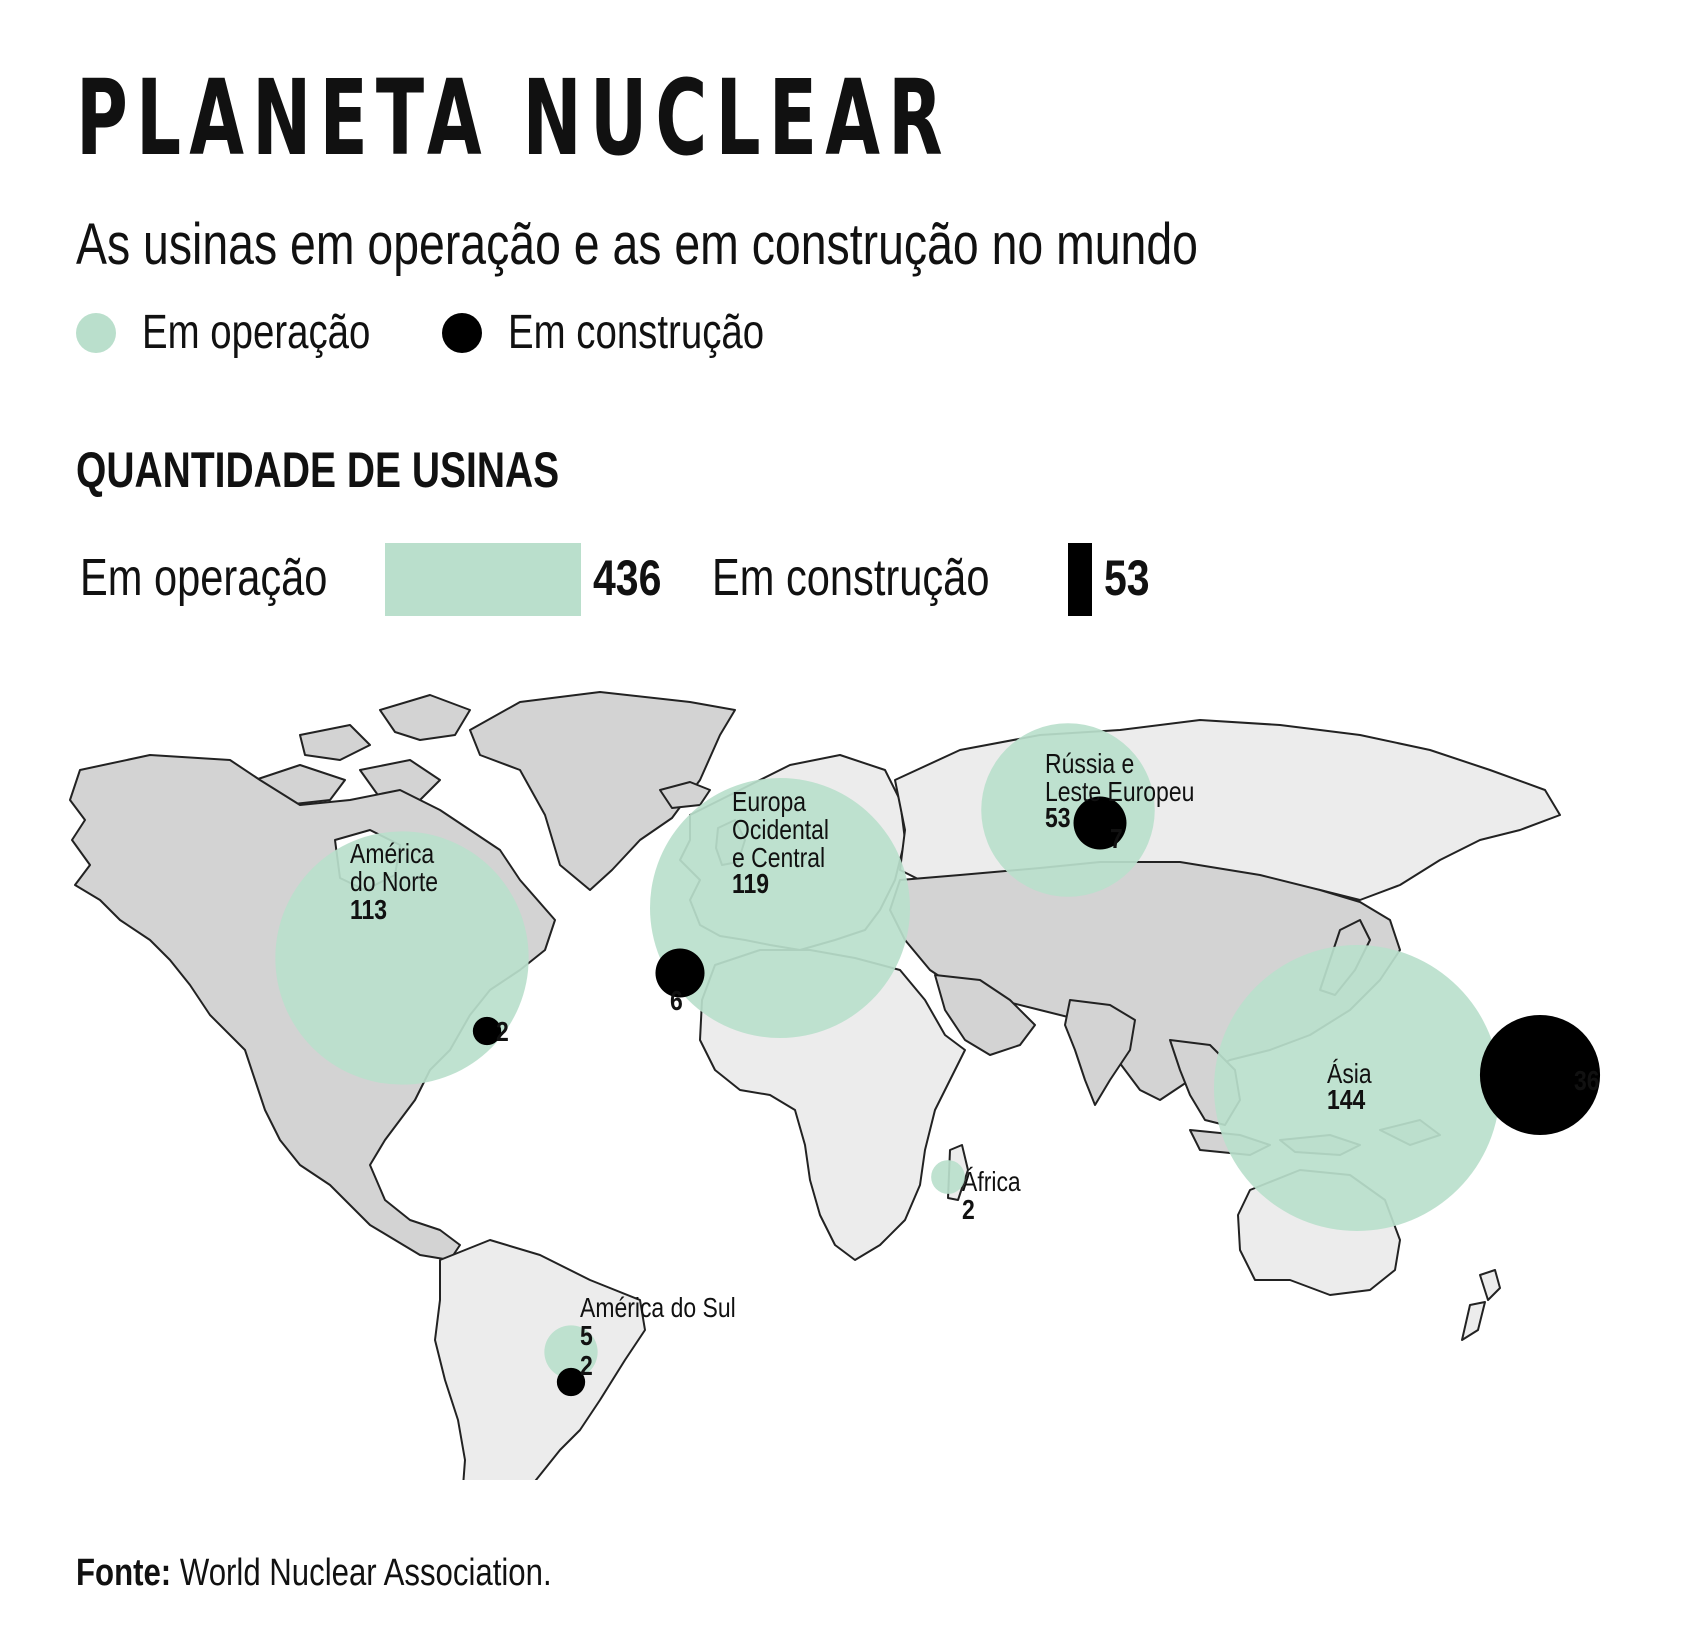 This screenshot has width=1692, height=1648. What do you see at coordinates (96, 333) in the screenshot?
I see `legend-dot-operation` at bounding box center [96, 333].